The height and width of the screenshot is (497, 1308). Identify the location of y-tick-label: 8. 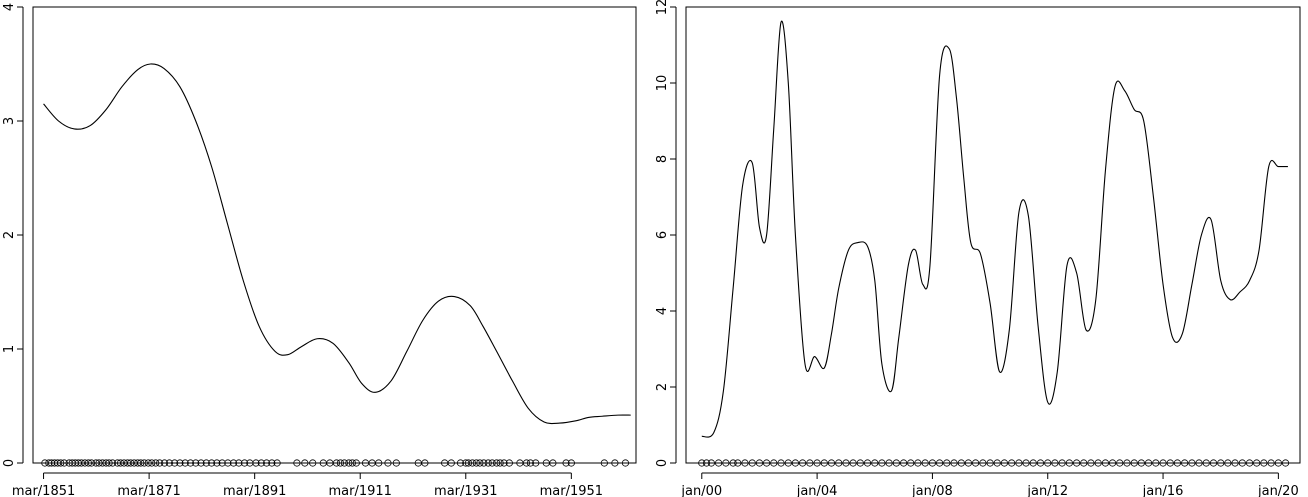
(662, 159).